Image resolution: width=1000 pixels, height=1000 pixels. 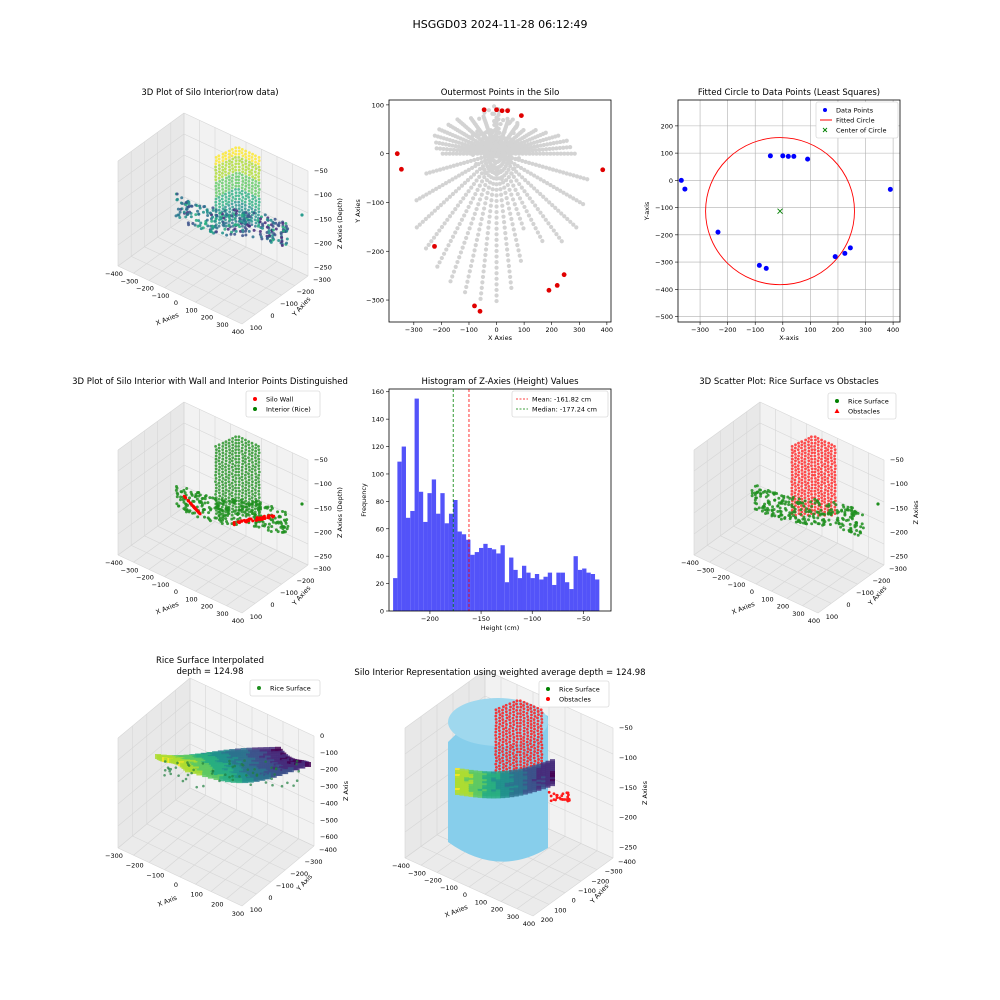 What do you see at coordinates (323, 219) in the screenshot?
I see `z-tick-label: −150` at bounding box center [323, 219].